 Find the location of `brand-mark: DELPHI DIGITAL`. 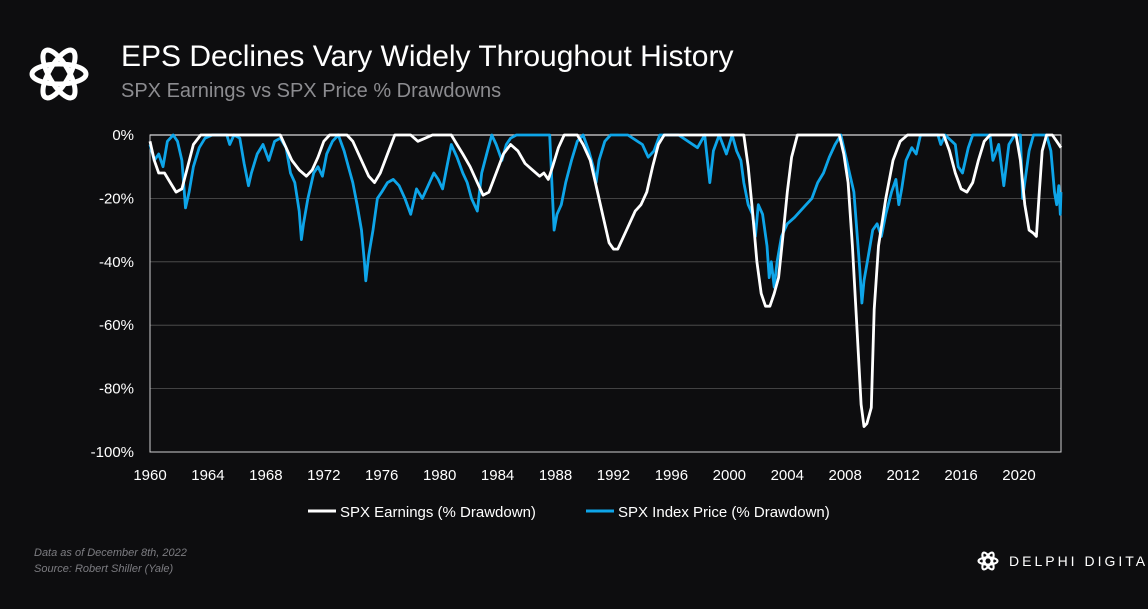

brand-mark: DELPHI DIGITAL is located at coordinates (1061, 561).